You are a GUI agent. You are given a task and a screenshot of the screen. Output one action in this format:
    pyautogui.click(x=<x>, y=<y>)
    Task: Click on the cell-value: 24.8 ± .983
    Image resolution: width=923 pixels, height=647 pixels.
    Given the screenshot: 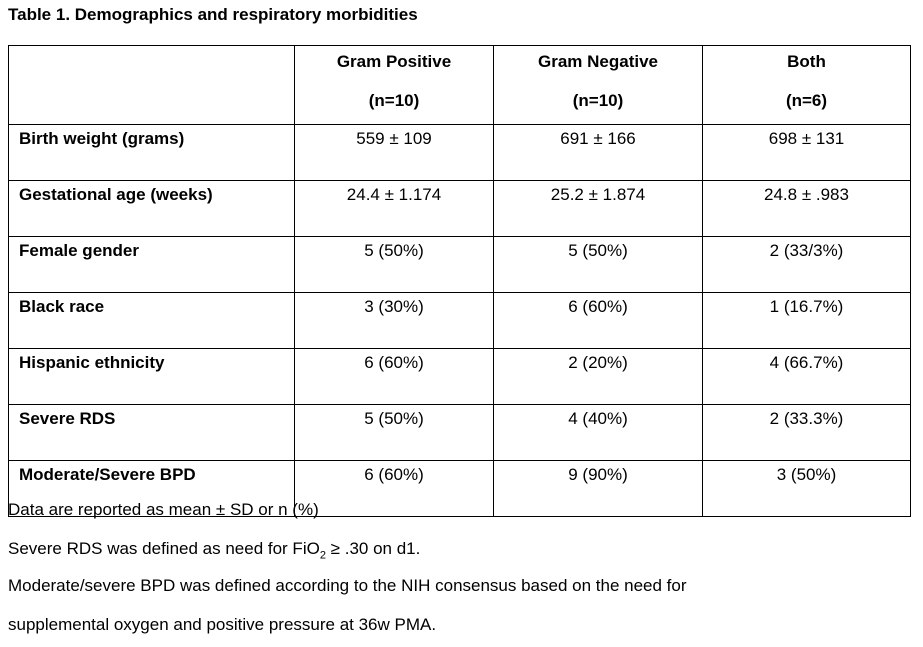 What is the action you would take?
    pyautogui.click(x=806, y=208)
    